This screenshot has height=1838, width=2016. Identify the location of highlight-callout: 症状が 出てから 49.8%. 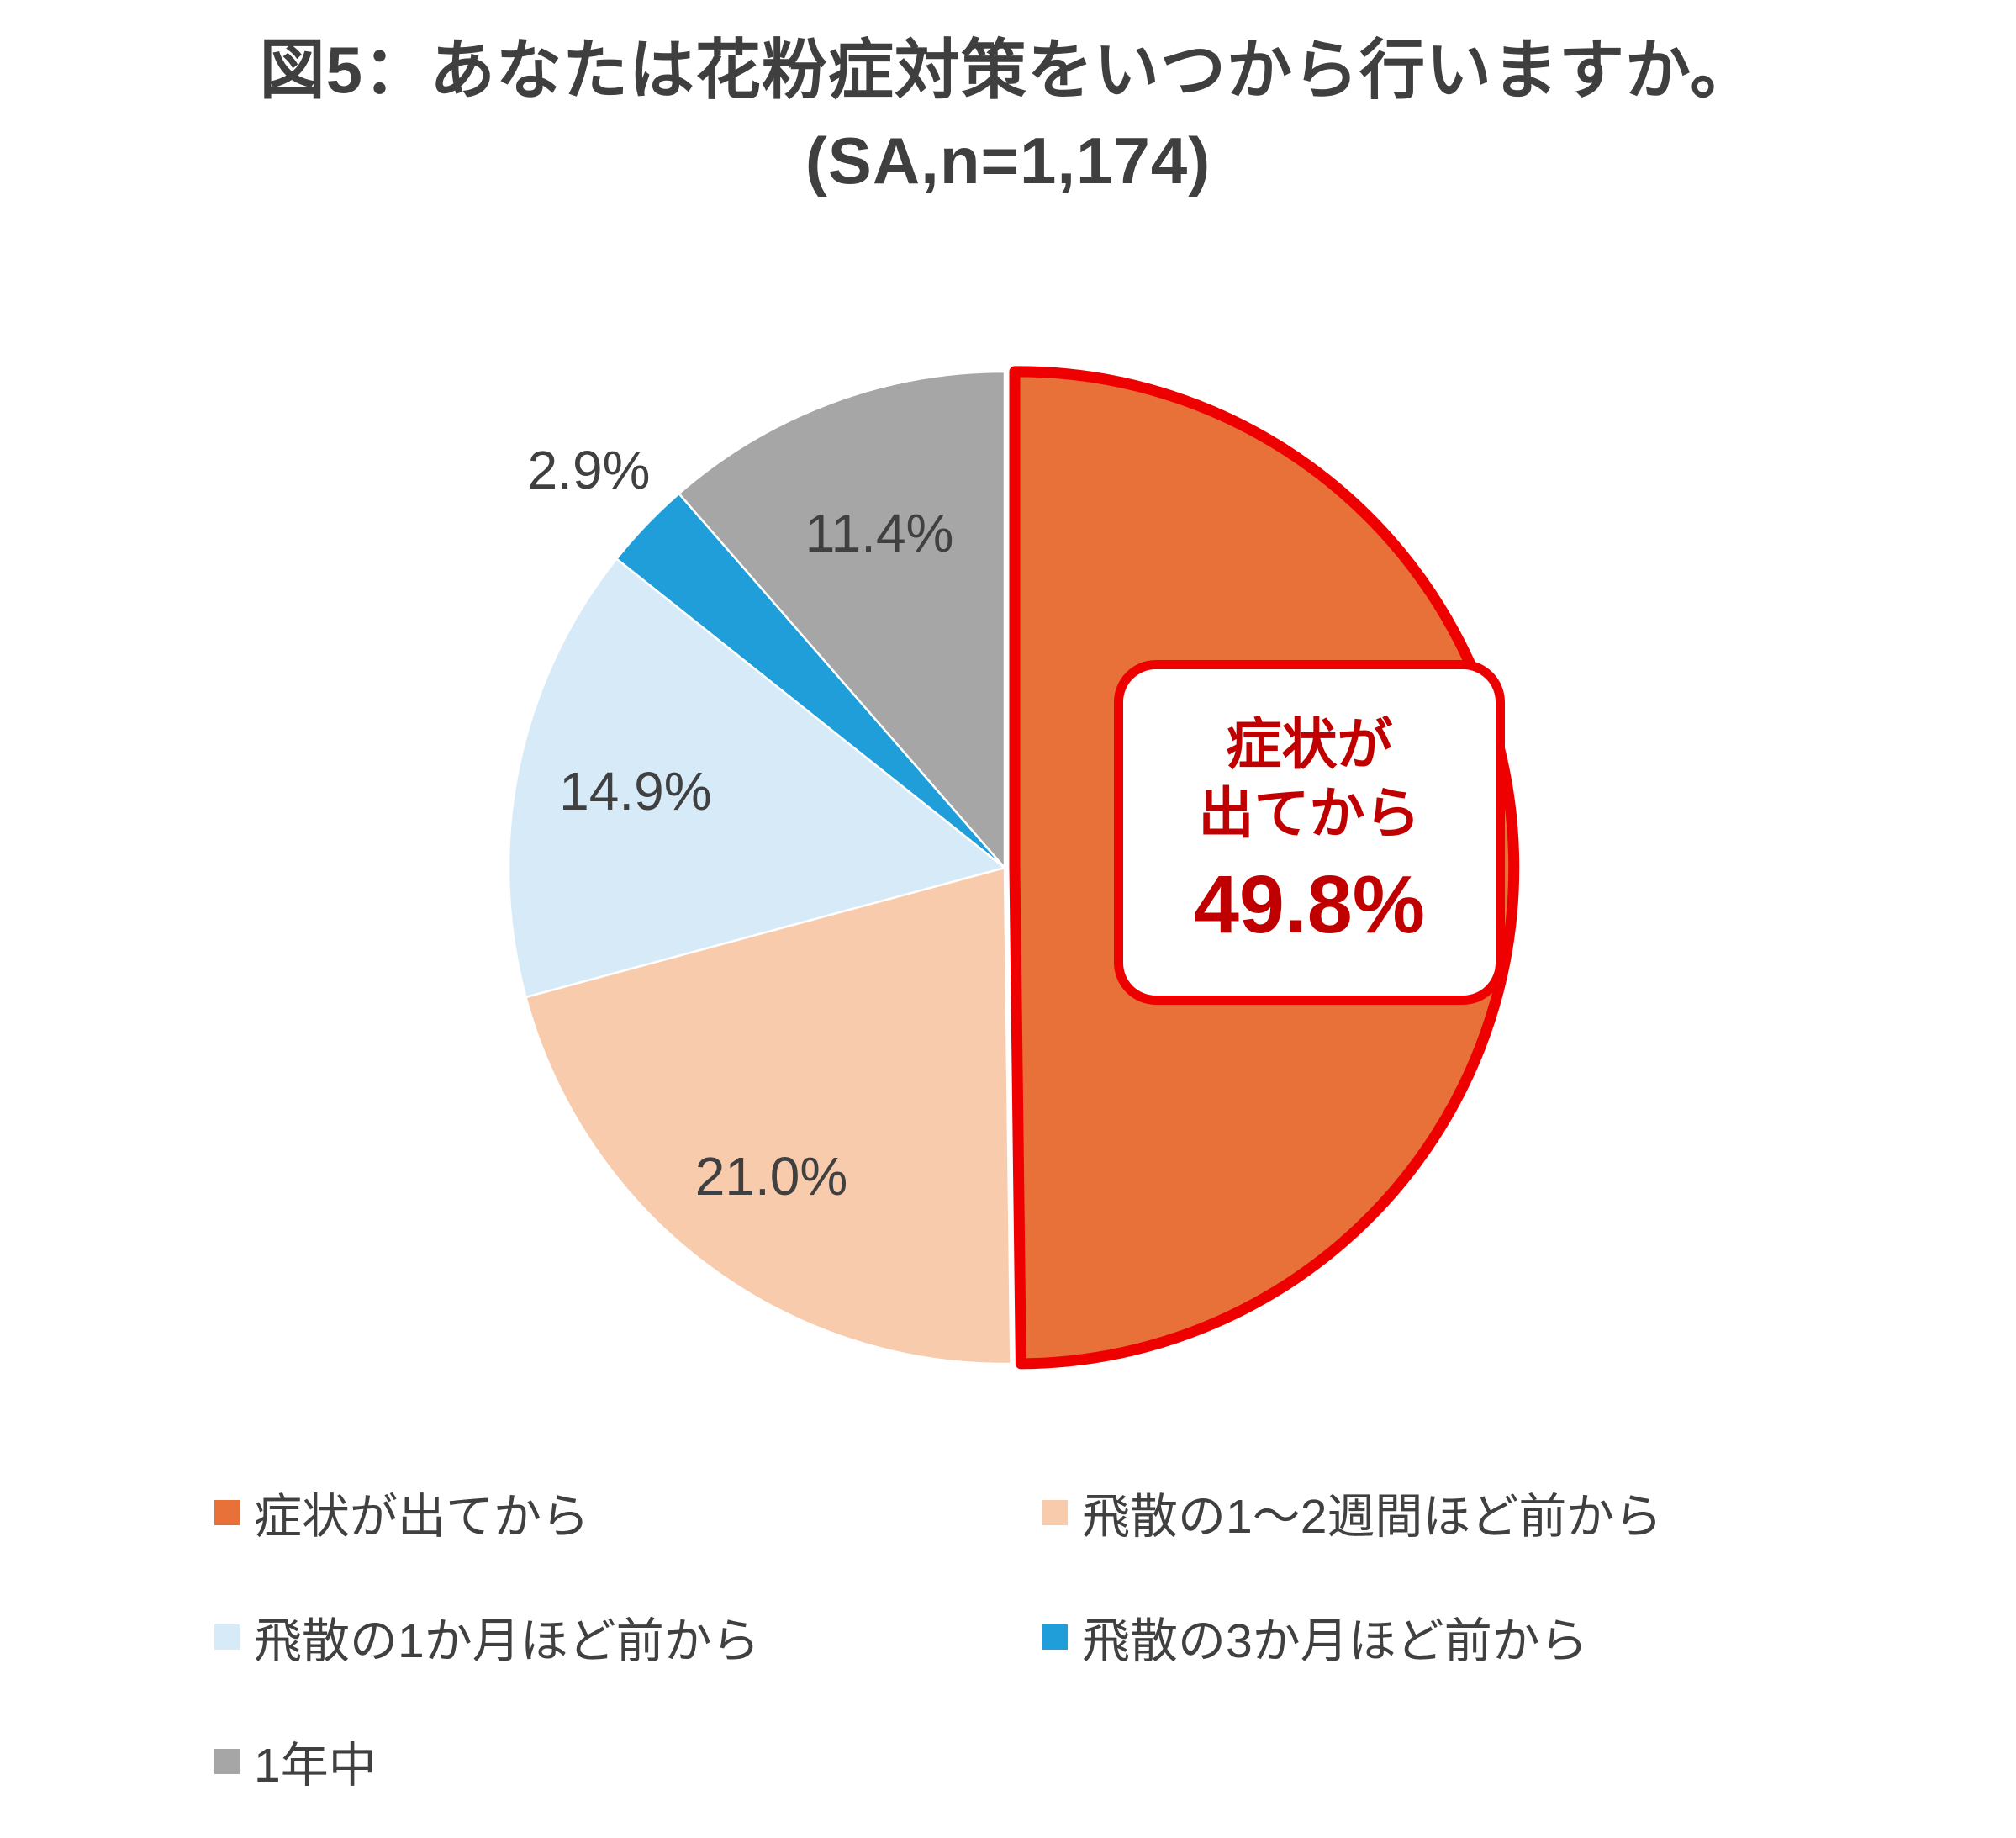
(1309, 832).